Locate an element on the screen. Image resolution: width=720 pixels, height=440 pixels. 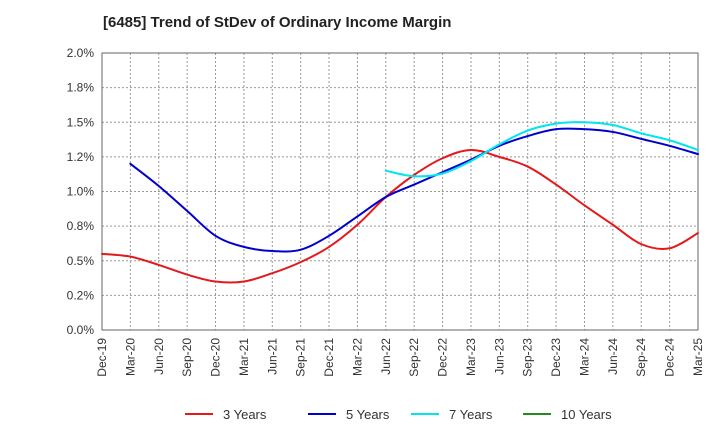
x-tick-label: Jun-22 is located at coordinates (386, 356).